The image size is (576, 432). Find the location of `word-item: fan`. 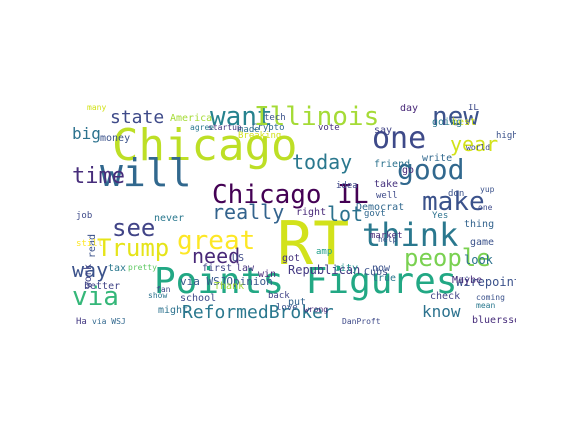

word-item: fan is located at coordinates (163, 289).